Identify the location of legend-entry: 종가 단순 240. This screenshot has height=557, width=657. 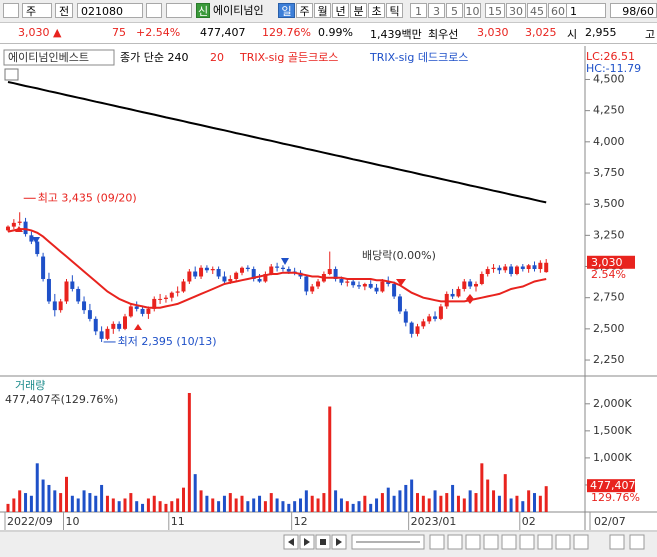
(154, 57).